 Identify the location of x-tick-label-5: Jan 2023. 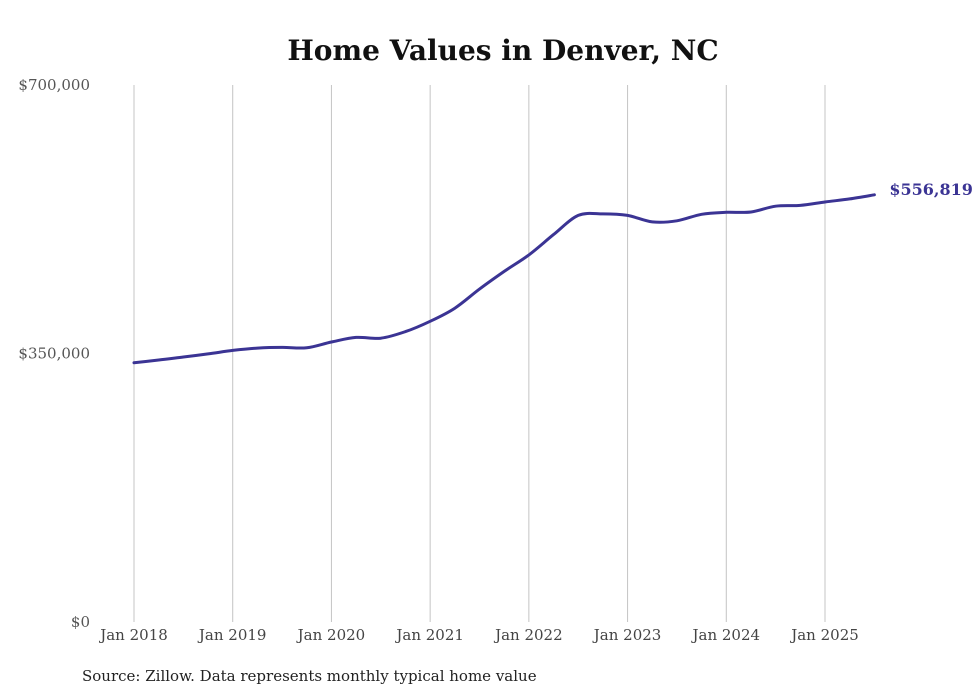
(627, 635).